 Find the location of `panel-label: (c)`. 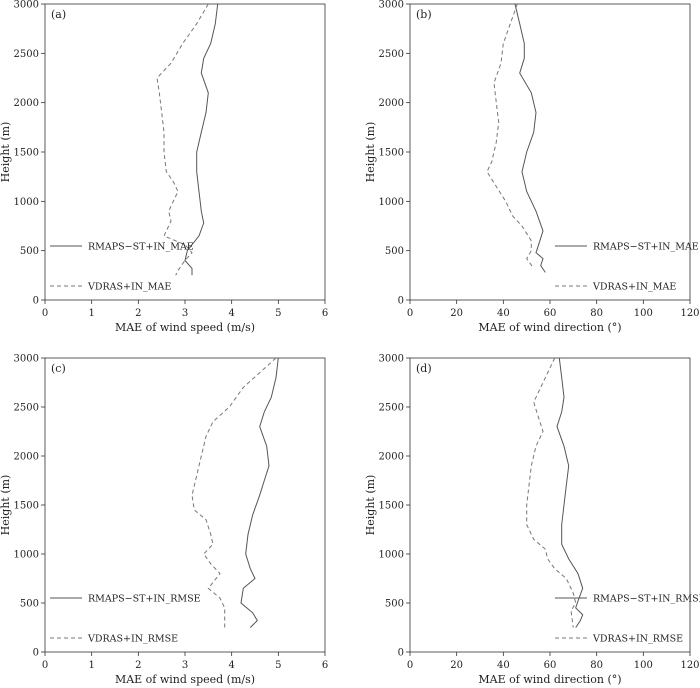

panel-label: (c) is located at coordinates (58, 368).